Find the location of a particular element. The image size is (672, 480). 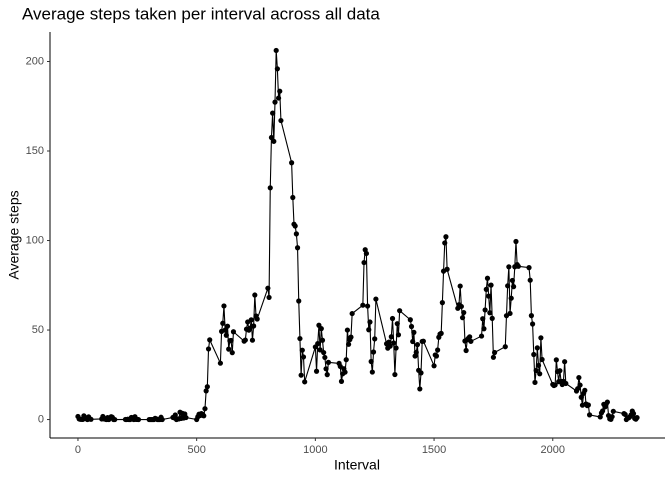

x-tick-label: 500 is located at coordinates (196, 450).